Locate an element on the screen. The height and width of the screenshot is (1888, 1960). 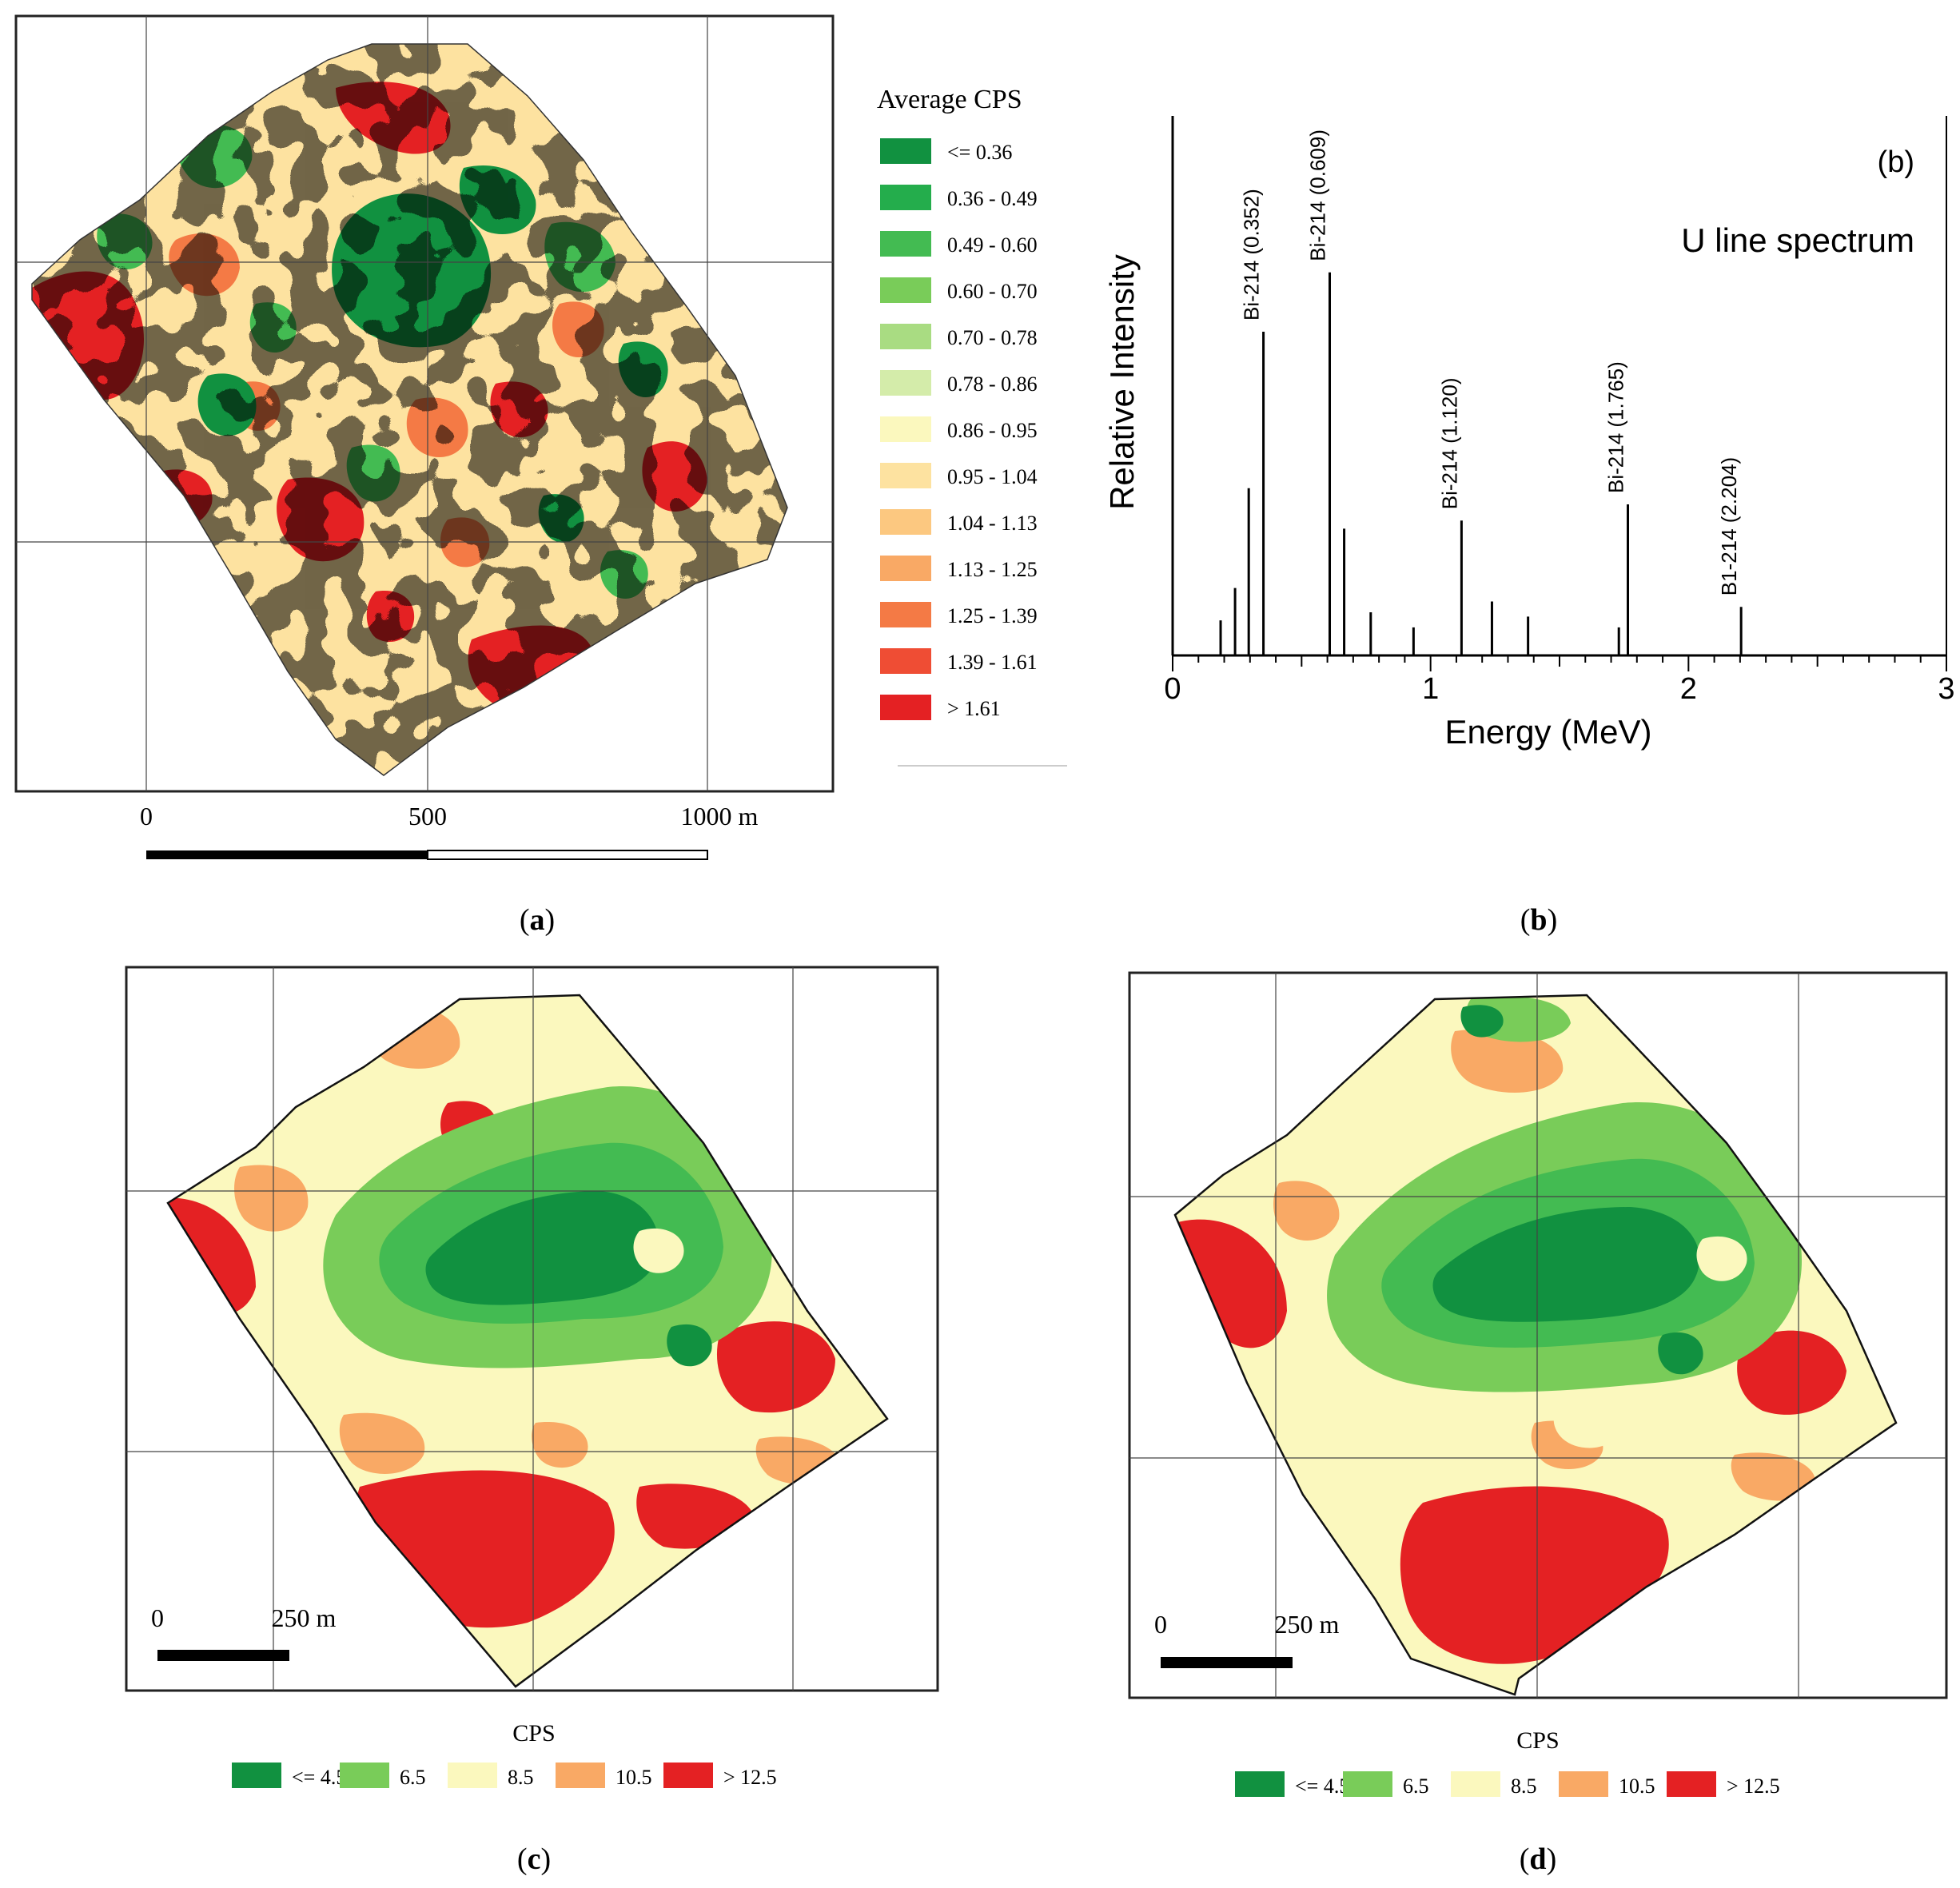
legend-a-label-10: 1.25 - 1.39 is located at coordinates (992, 616).